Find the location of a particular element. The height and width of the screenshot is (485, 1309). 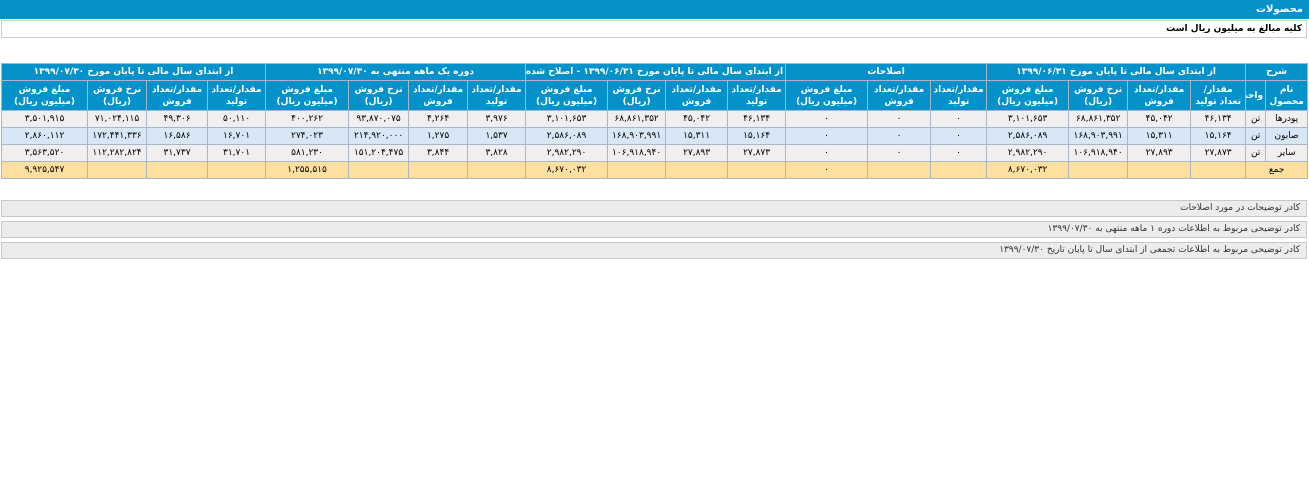

cell: ۱۵,۳۱۱ is located at coordinates (1159, 136).